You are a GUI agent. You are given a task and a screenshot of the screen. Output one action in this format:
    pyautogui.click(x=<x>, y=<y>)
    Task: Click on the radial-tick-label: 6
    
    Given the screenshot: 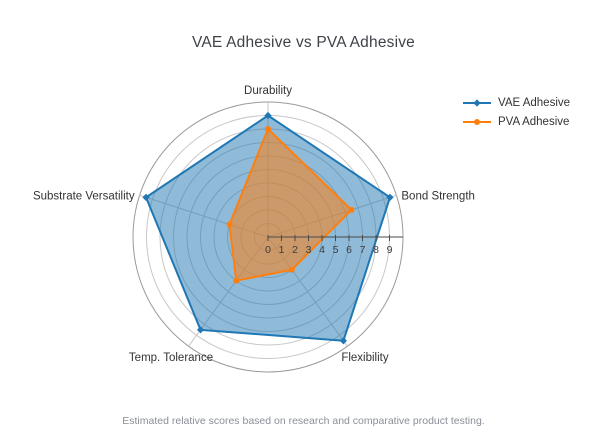 What is the action you would take?
    pyautogui.click(x=349, y=250)
    